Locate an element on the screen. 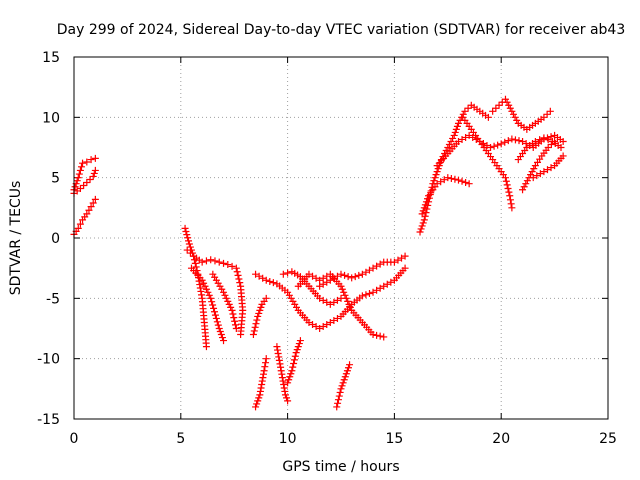 The image size is (640, 480). x-tick-label: 5 is located at coordinates (180, 439).